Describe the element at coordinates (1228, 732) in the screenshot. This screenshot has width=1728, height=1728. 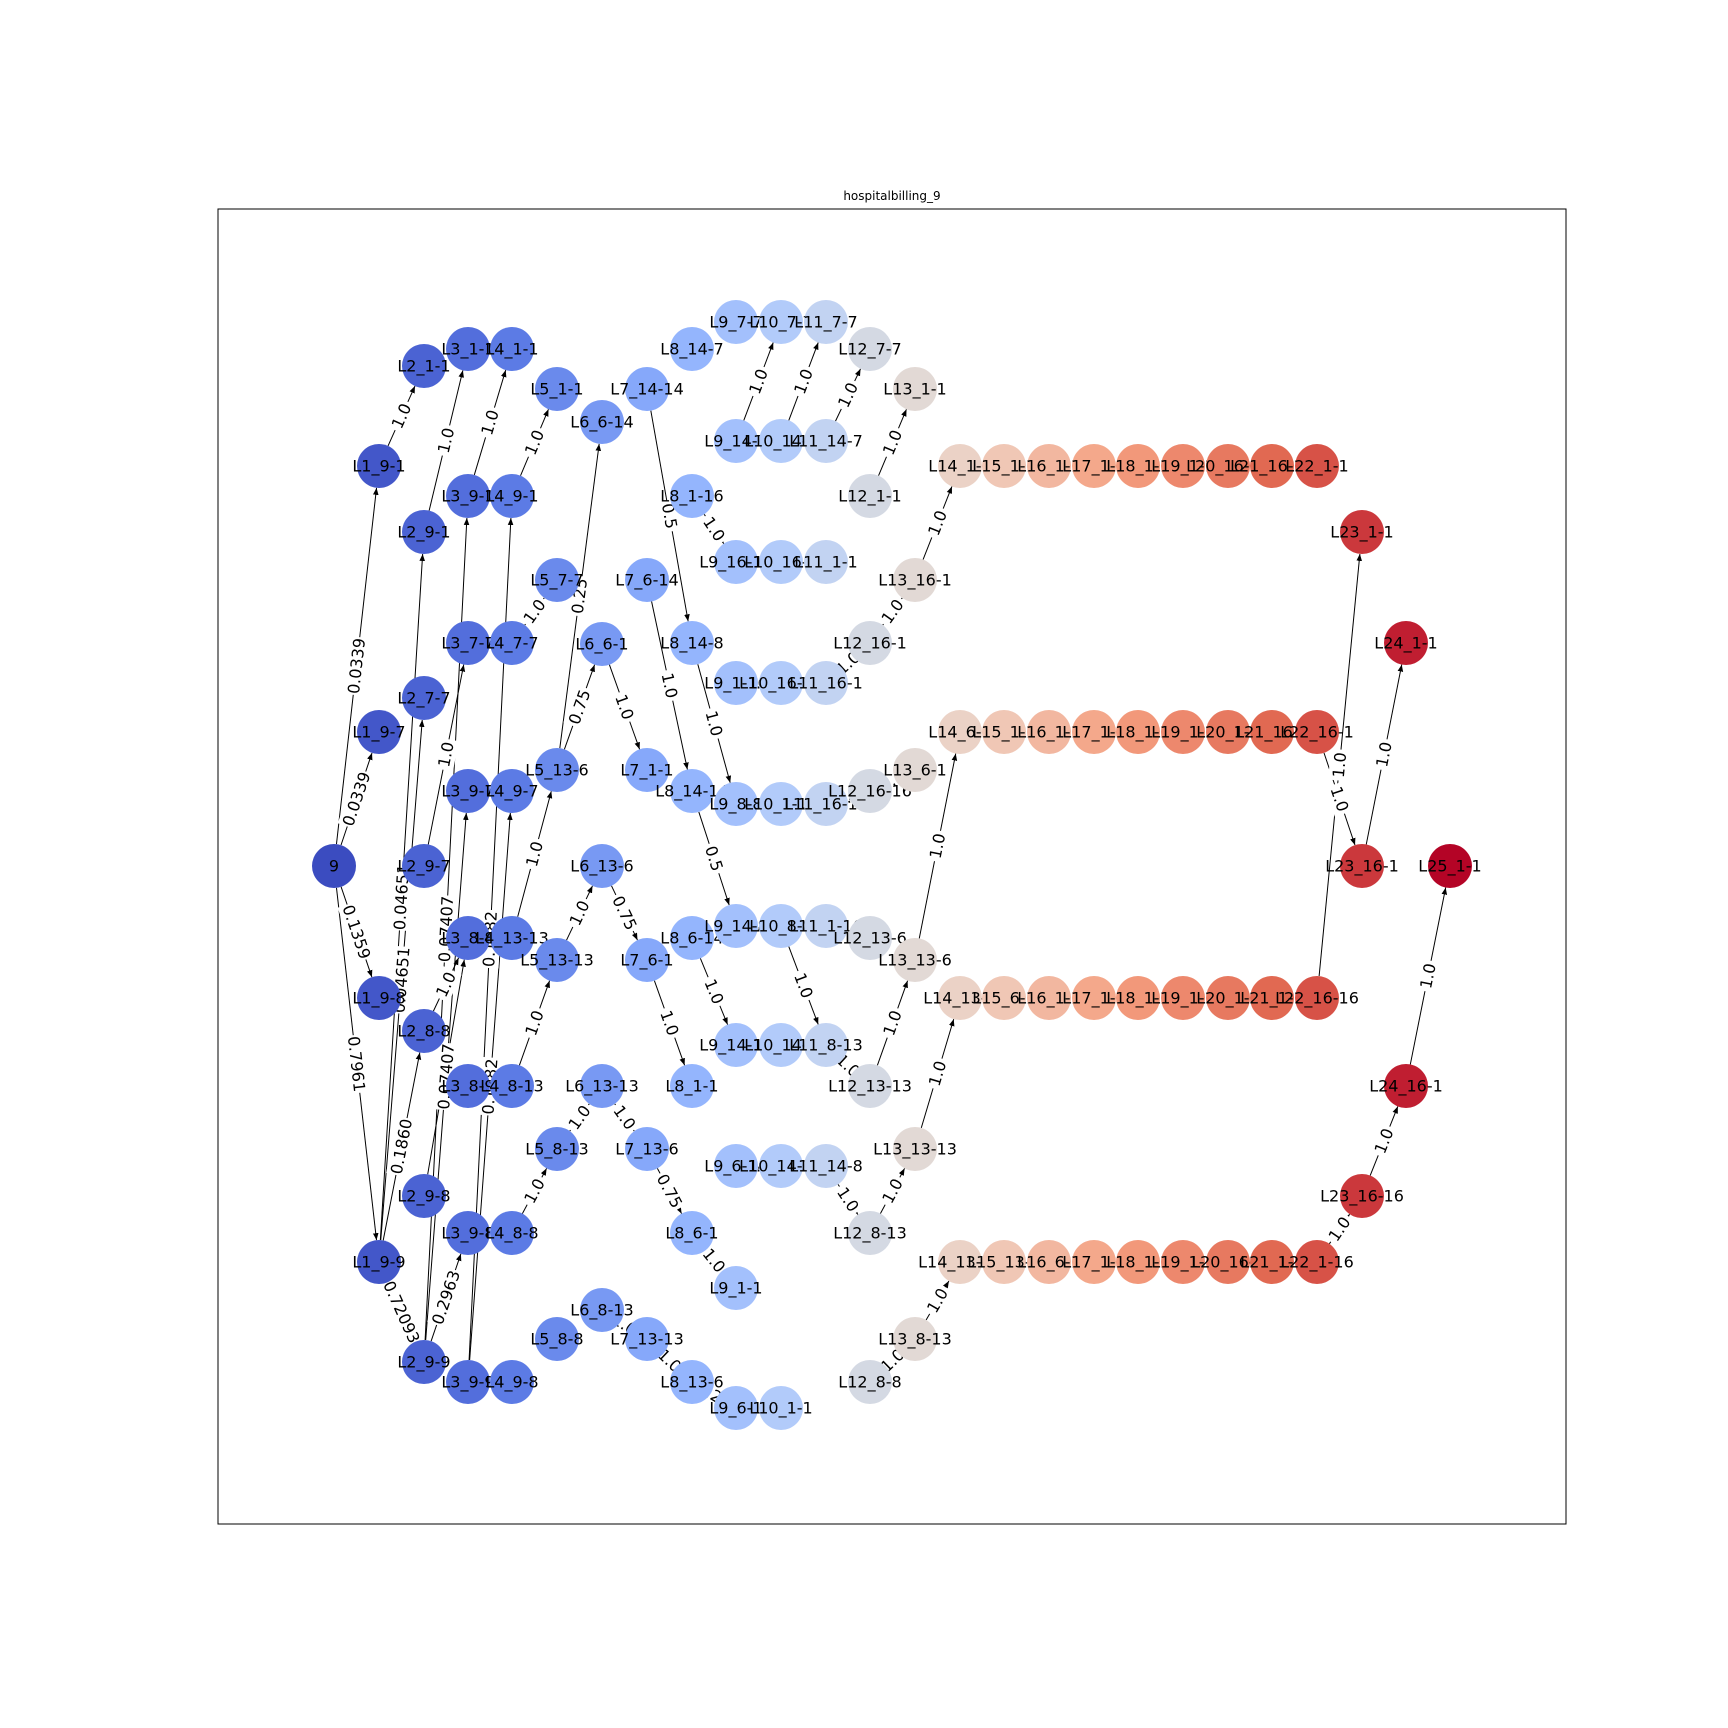
I see `graph-node: L20_1-1` at that location.